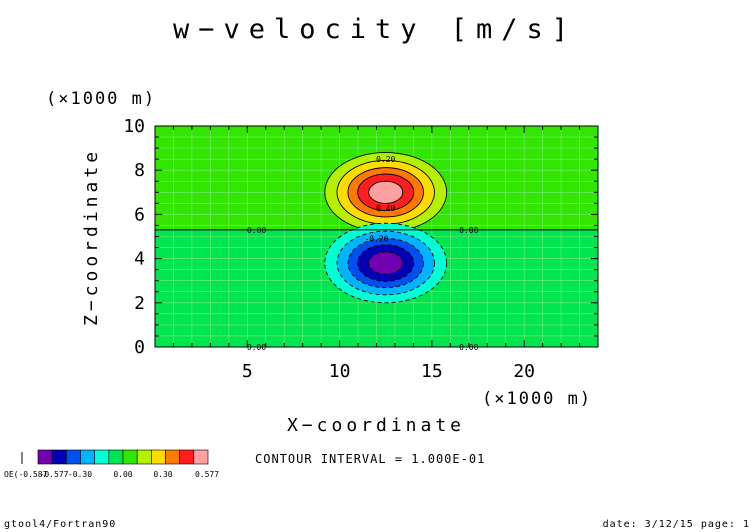 The image size is (752, 532). I want to click on x-tick-label: 20, so click(524, 371).